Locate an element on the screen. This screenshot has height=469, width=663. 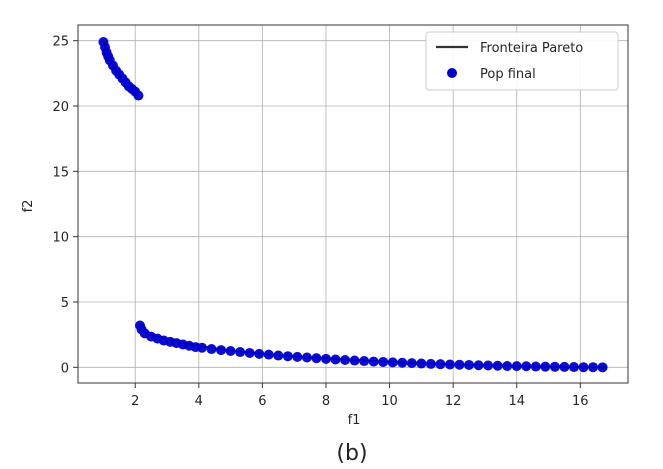
legend-box is located at coordinates (522, 61).